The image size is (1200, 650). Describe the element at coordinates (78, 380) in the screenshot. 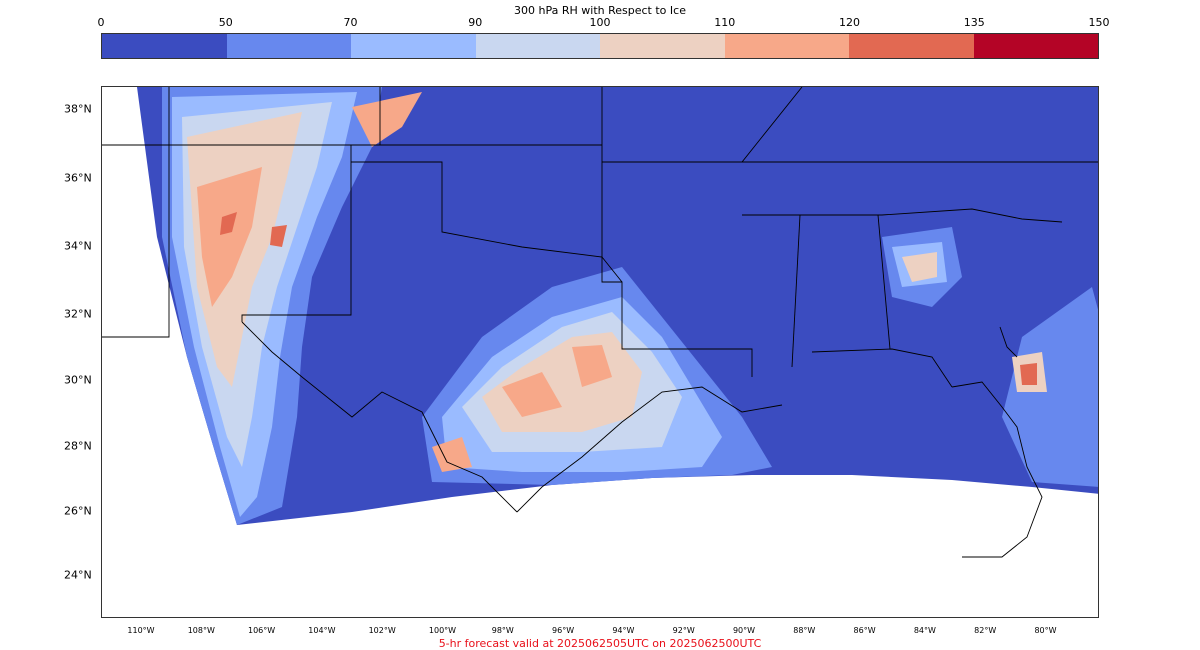

I see `latitude-label: 30°N` at that location.